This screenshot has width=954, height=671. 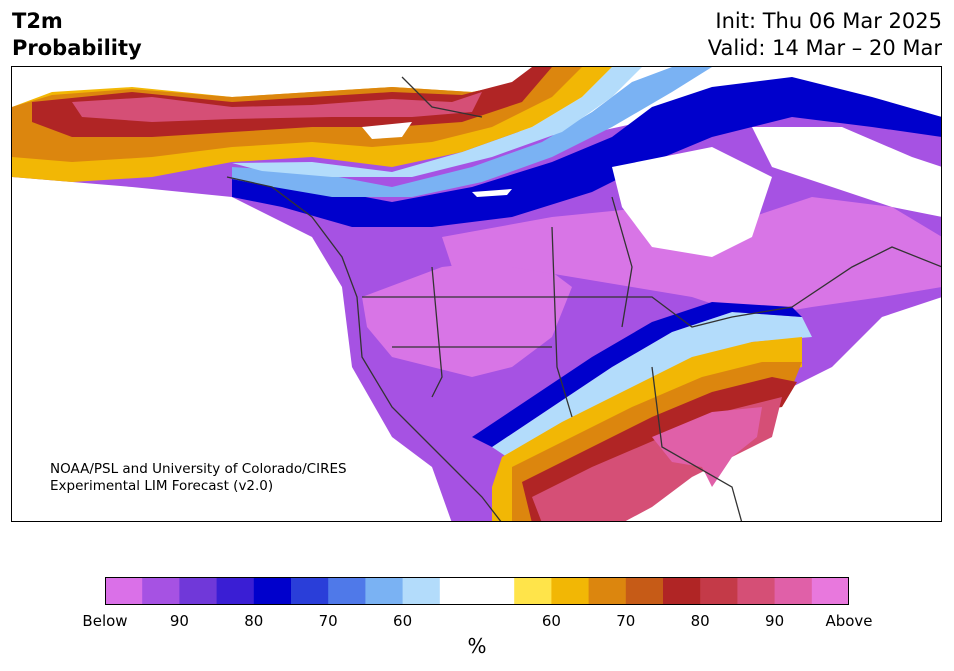 What do you see at coordinates (277, 107) in the screenshot?
I see `pink-region-alaska` at bounding box center [277, 107].